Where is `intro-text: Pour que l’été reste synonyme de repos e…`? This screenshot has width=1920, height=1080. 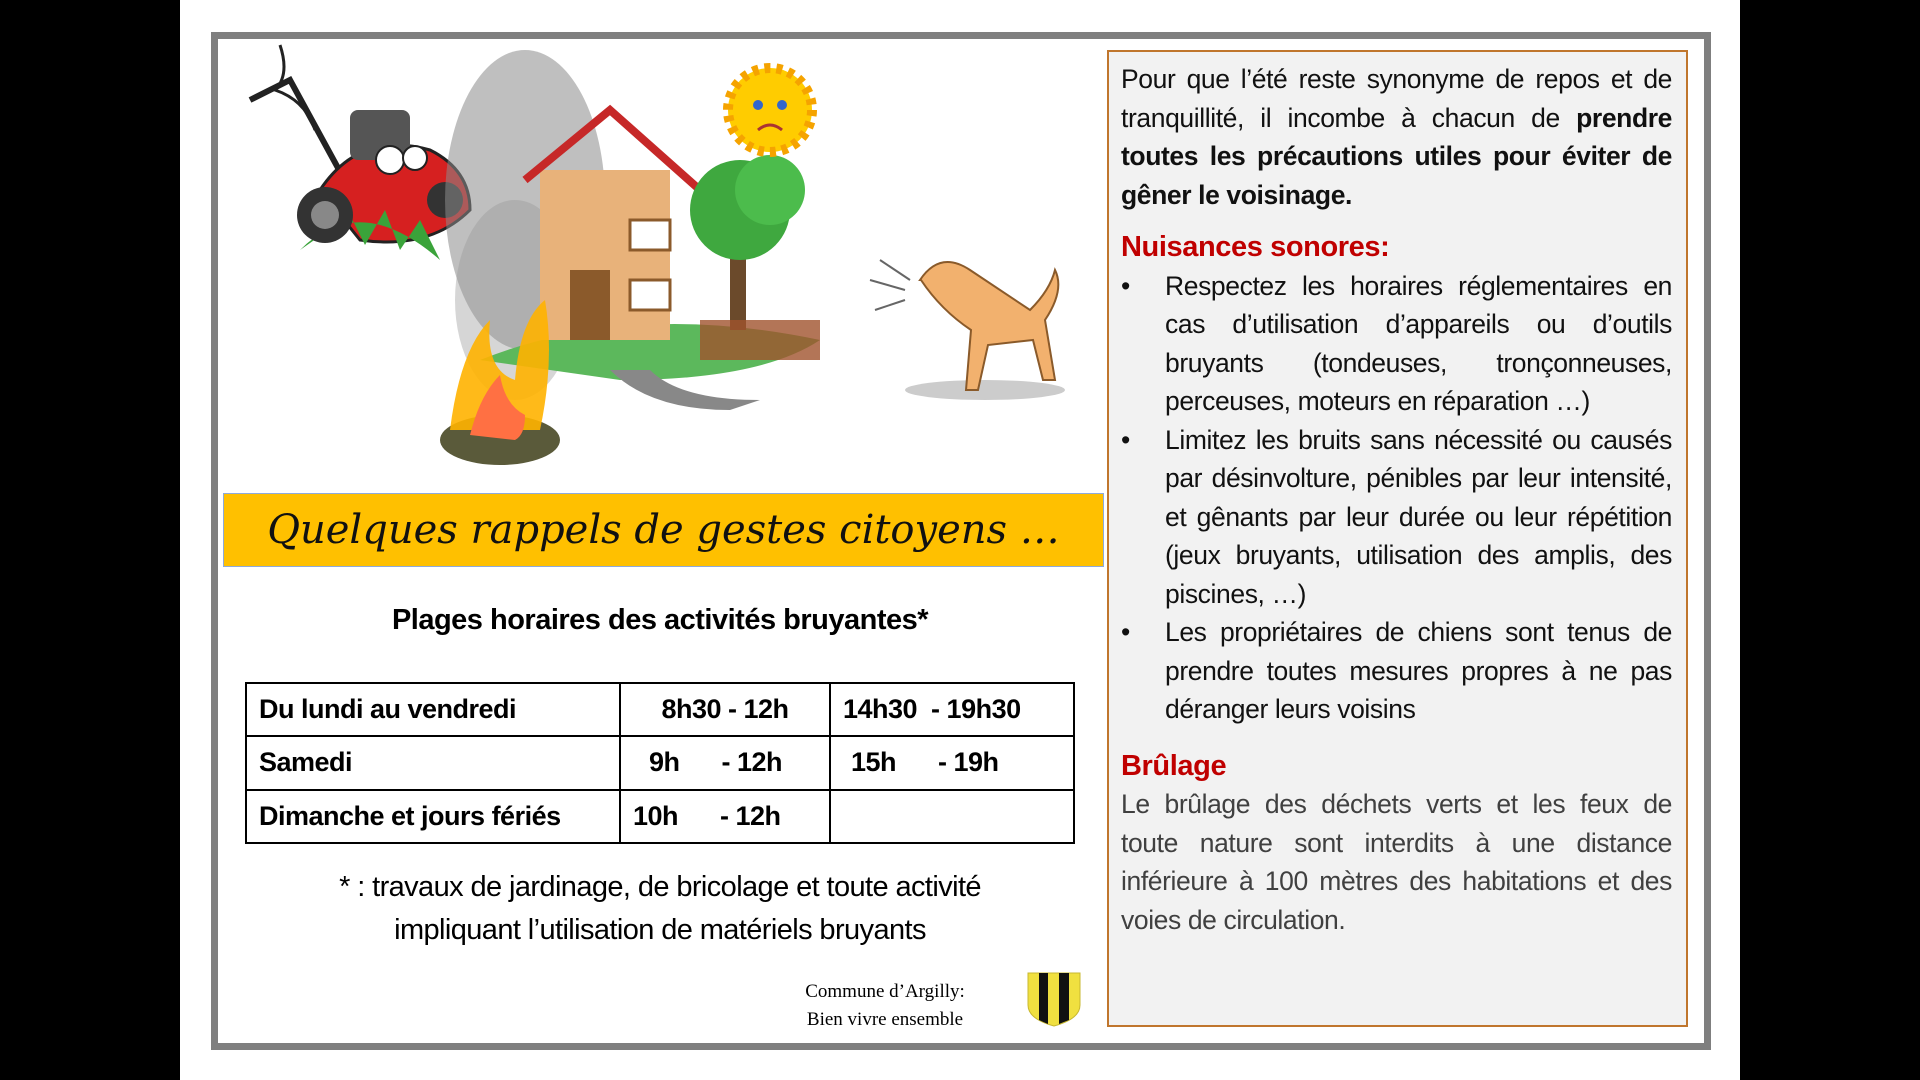
intro-text: Pour que l’été reste synonyme de repos e… is located at coordinates (1396, 98).